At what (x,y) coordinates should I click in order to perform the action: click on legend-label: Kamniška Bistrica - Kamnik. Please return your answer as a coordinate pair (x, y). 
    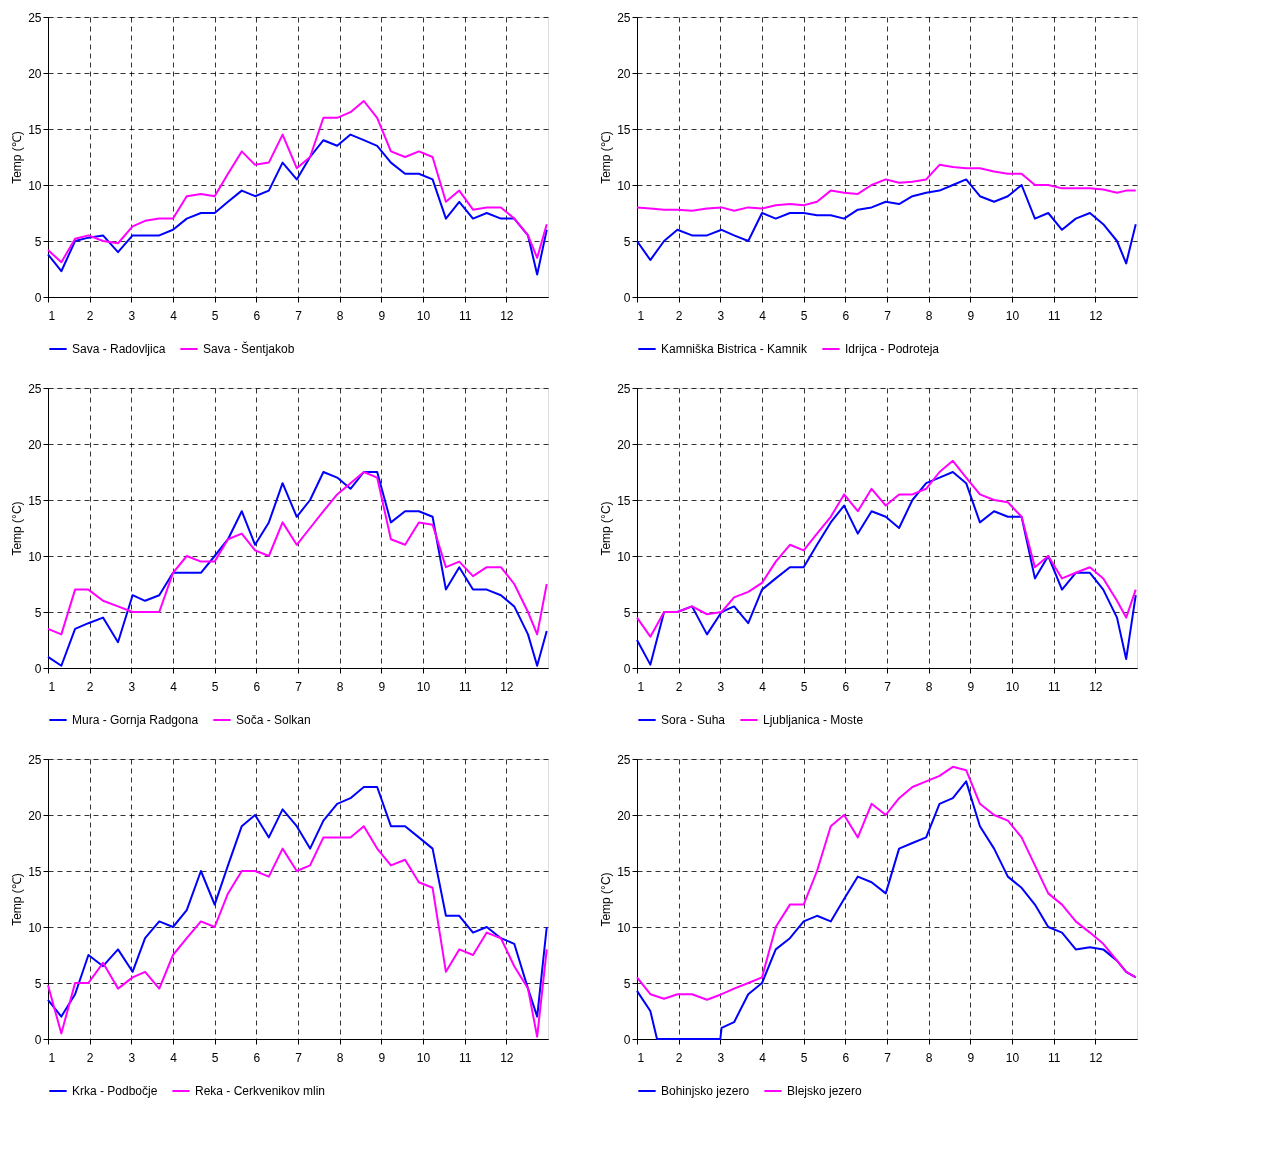
    Looking at the image, I should click on (735, 349).